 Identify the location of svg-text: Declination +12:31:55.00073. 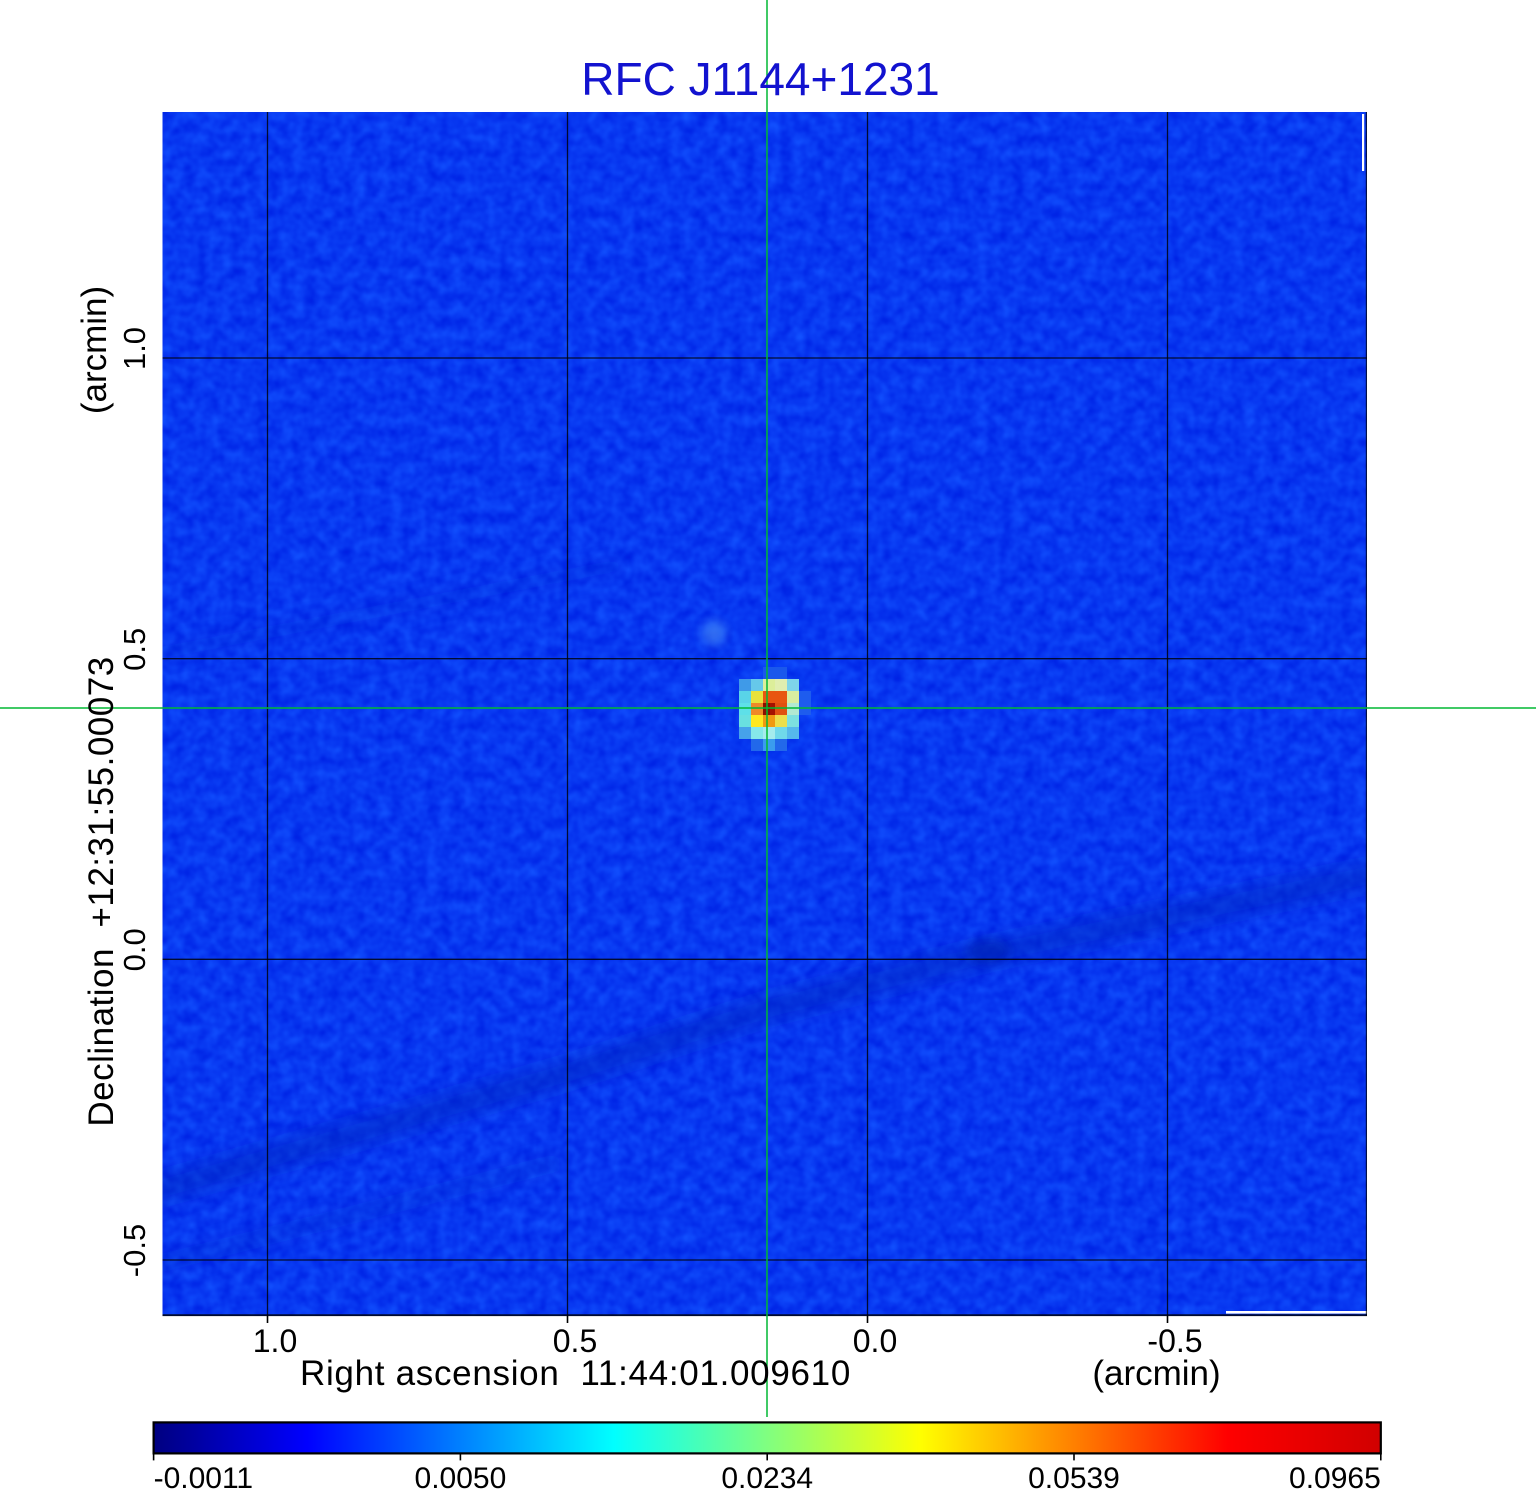
(101, 891).